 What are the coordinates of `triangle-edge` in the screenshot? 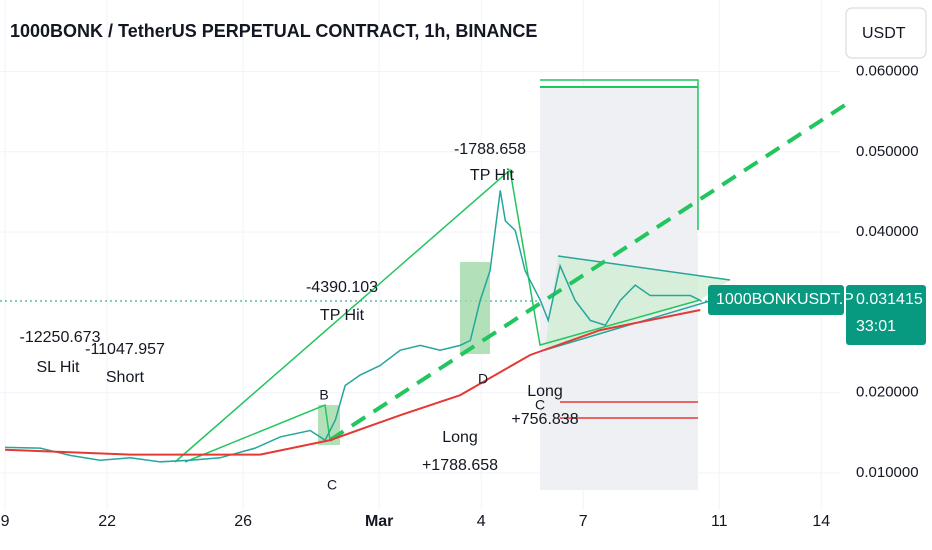 It's located at (644, 268).